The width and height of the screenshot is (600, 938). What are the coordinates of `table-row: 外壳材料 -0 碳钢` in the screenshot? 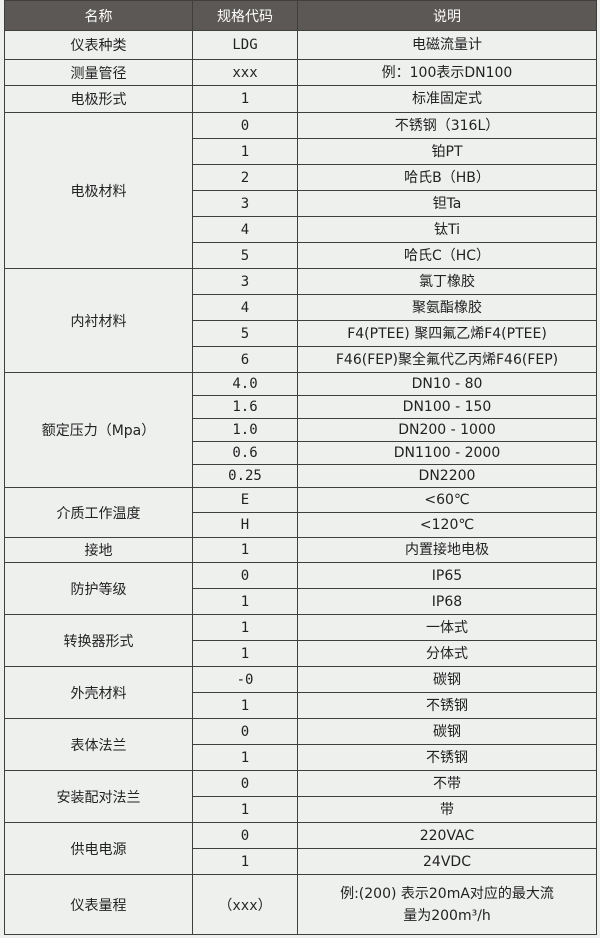 It's located at (300, 692).